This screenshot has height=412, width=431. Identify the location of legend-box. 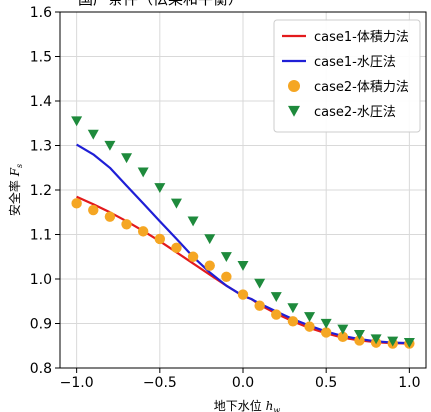
(347, 76).